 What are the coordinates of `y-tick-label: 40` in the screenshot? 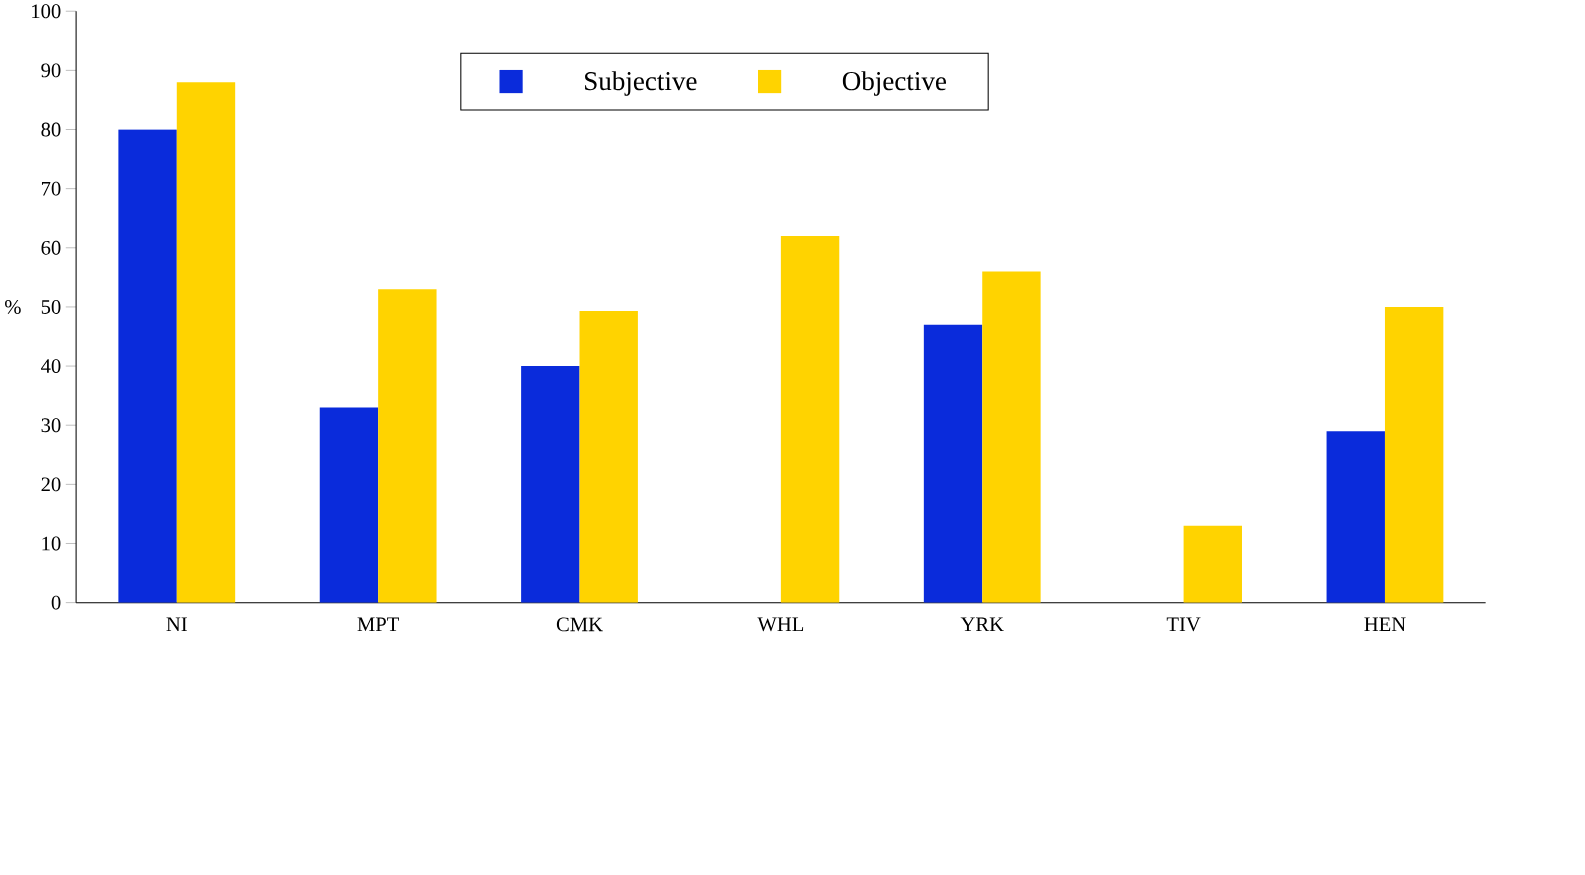 It's located at (51, 366).